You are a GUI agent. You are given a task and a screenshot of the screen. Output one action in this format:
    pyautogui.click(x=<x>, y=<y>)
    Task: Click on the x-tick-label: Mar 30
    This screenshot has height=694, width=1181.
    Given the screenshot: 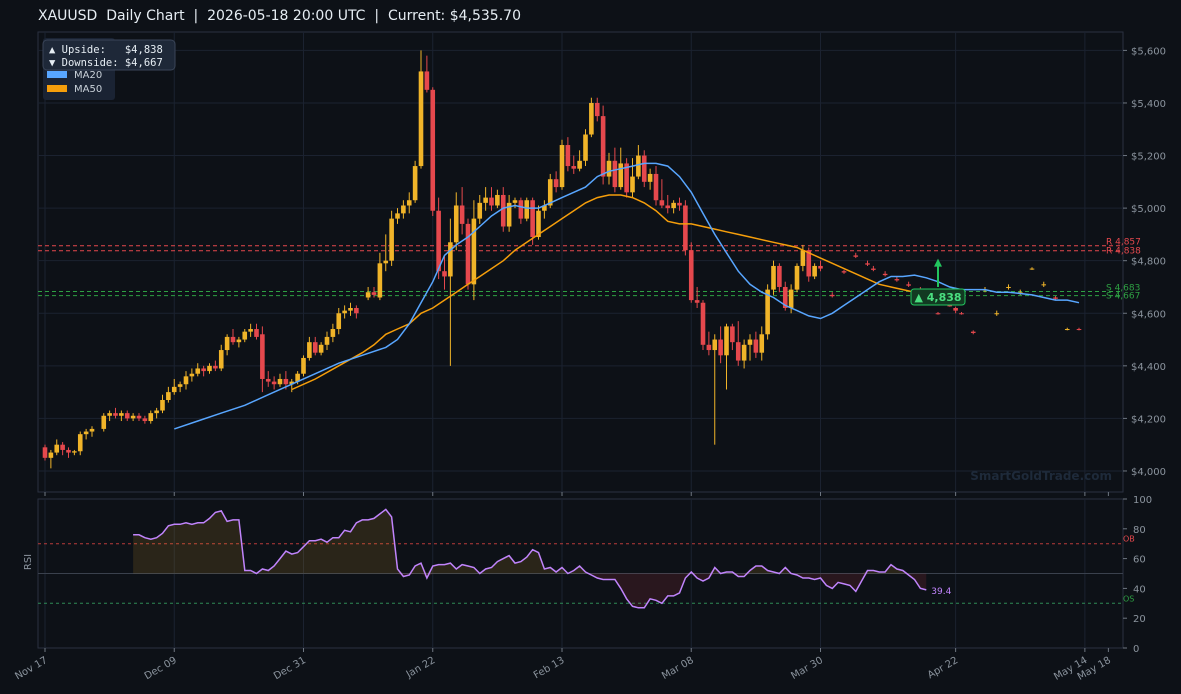 What is the action you would take?
    pyautogui.click(x=807, y=668)
    